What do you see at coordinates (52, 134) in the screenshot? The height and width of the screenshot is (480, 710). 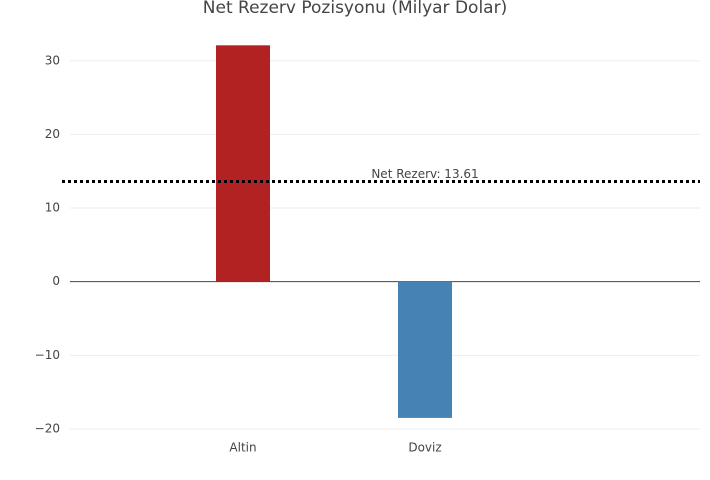 I see `y-tick-label: 20` at bounding box center [52, 134].